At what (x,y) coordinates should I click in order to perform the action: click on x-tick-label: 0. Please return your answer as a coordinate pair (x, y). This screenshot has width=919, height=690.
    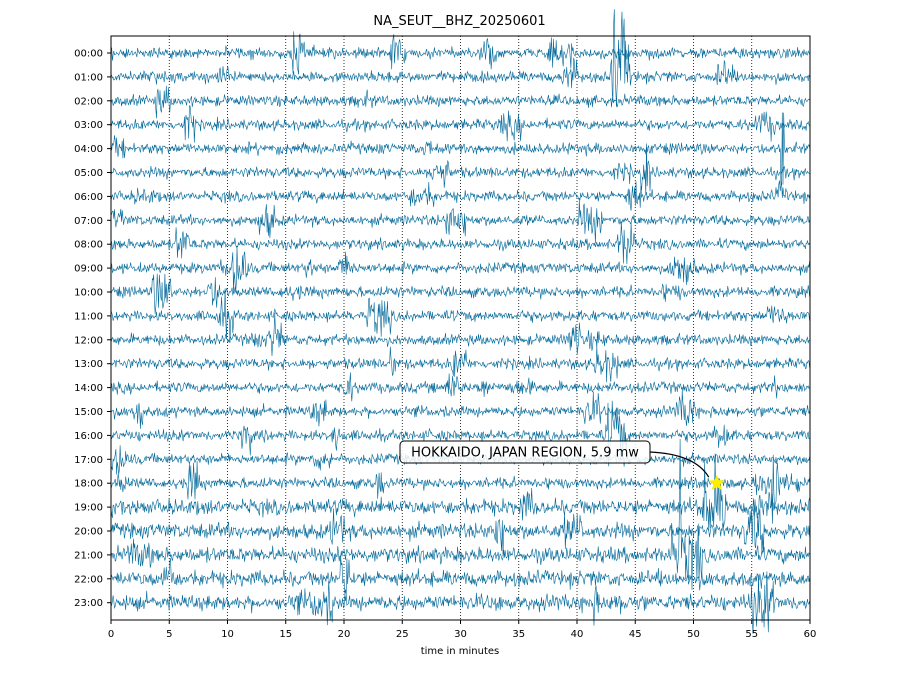
    Looking at the image, I should click on (111, 634).